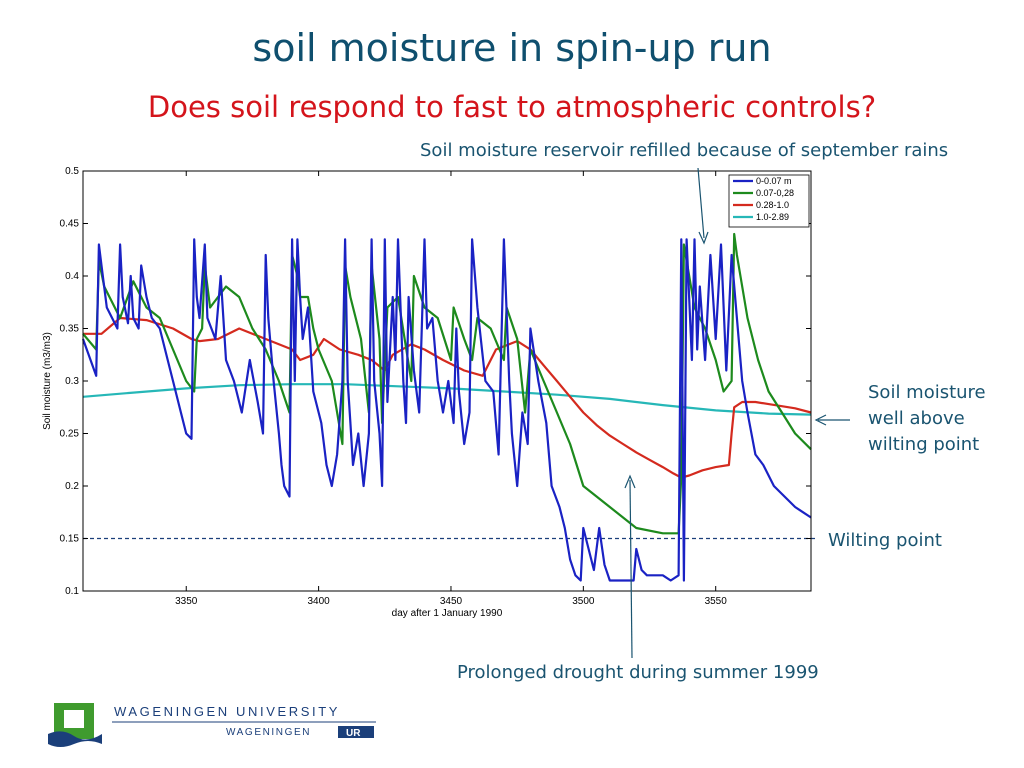  What do you see at coordinates (72, 171) in the screenshot?
I see `y-tick-label: 0.5` at bounding box center [72, 171].